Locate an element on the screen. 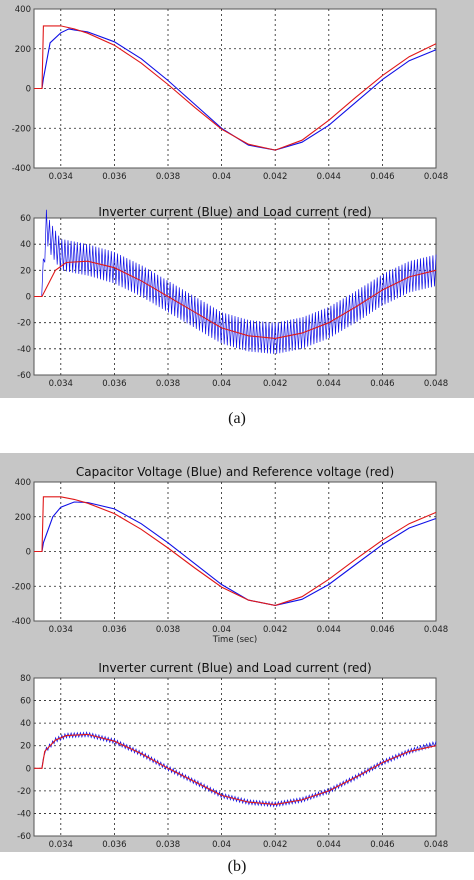 The width and height of the screenshot is (474, 880). x-axis-label: Time (sec) is located at coordinates (234, 640).